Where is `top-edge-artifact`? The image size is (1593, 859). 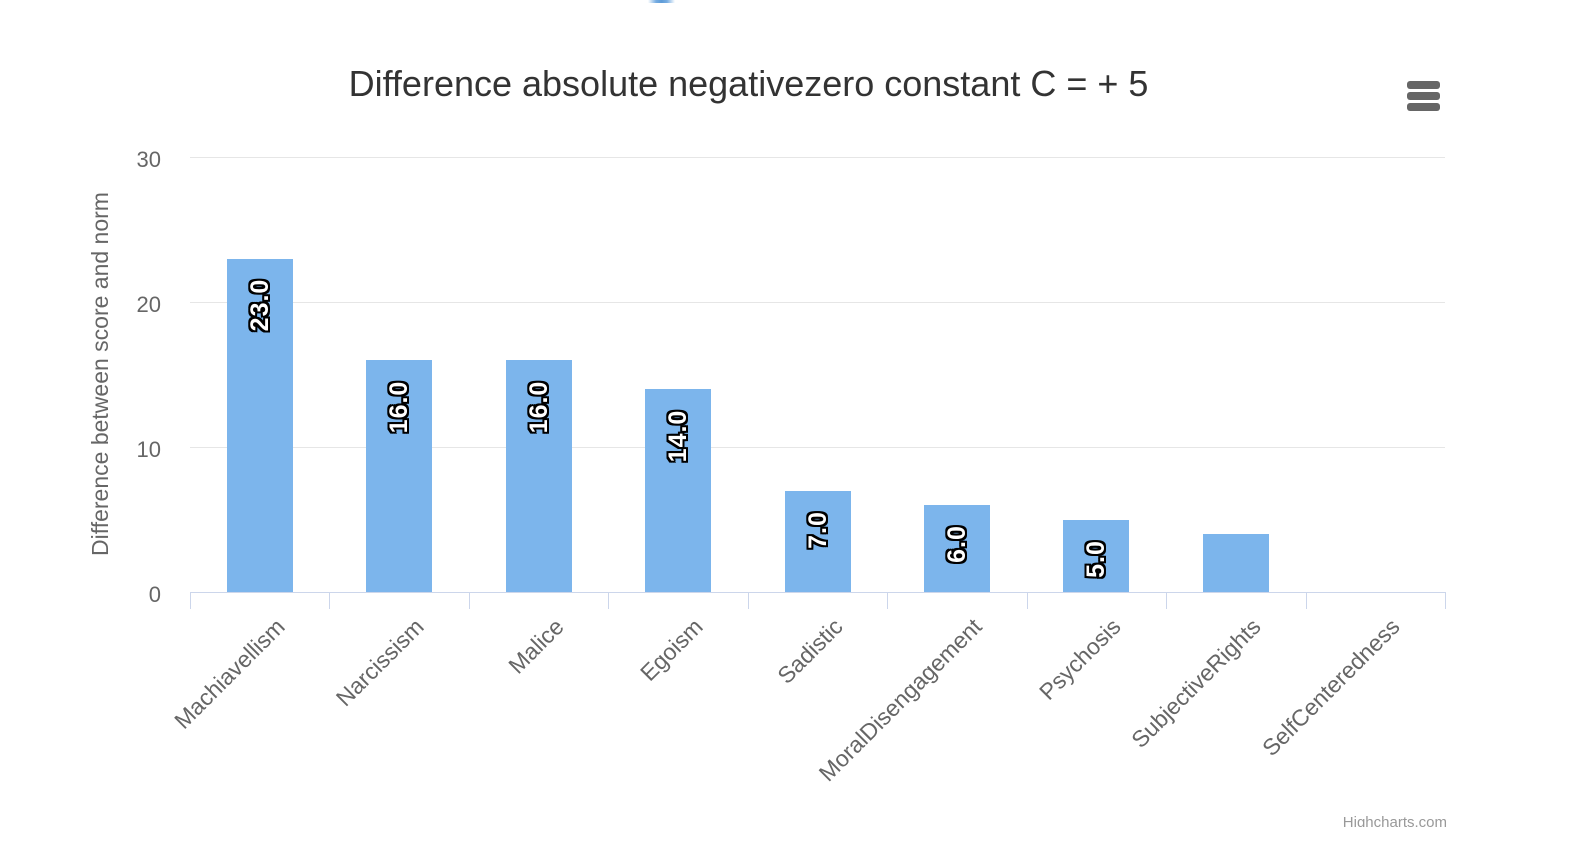
top-edge-artifact is located at coordinates (661, 1).